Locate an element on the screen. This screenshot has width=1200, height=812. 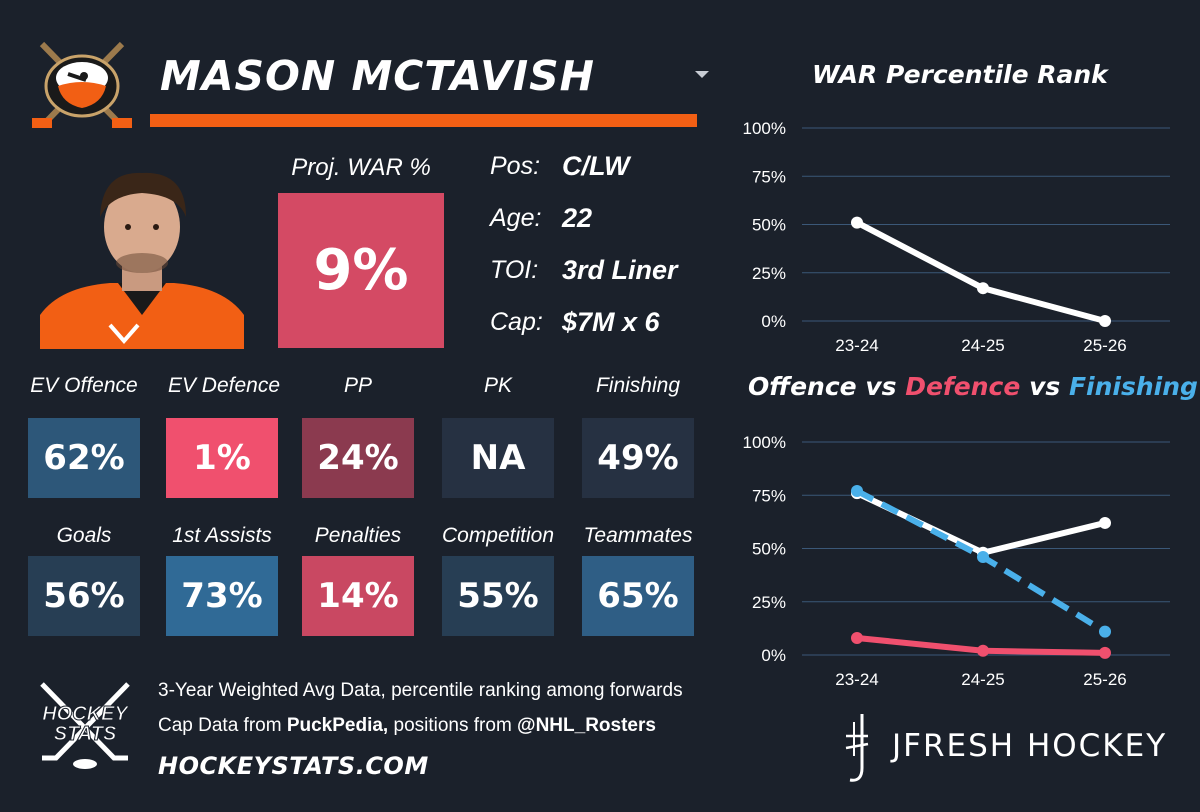
chart2-xtick-label: 24-25 is located at coordinates (982, 679).